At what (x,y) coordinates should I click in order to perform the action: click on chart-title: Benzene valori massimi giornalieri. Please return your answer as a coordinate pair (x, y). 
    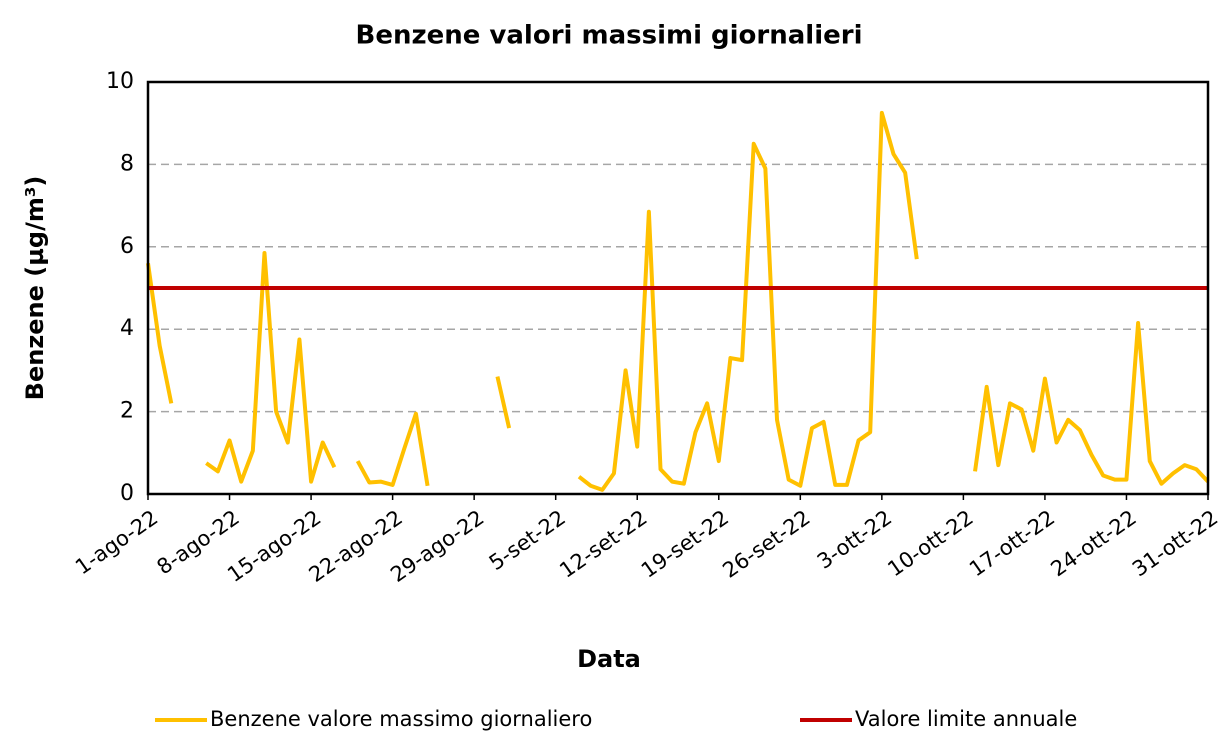
    Looking at the image, I should click on (609, 36).